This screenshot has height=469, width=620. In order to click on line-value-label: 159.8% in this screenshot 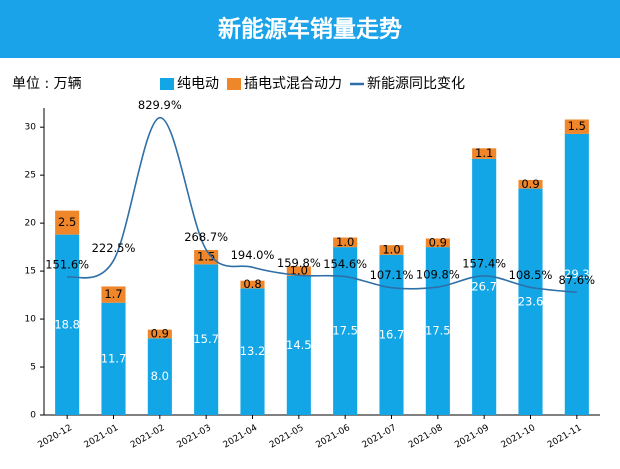, I will do `click(299, 263)`.